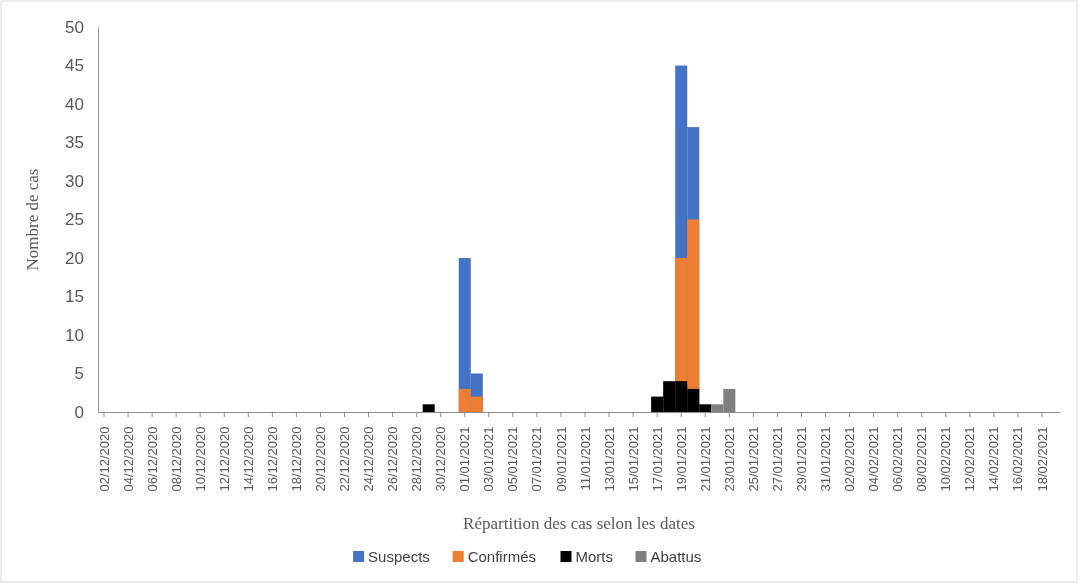 This screenshot has width=1080, height=585. What do you see at coordinates (681, 459) in the screenshot?
I see `x-tick-label: 19/01/2021` at bounding box center [681, 459].